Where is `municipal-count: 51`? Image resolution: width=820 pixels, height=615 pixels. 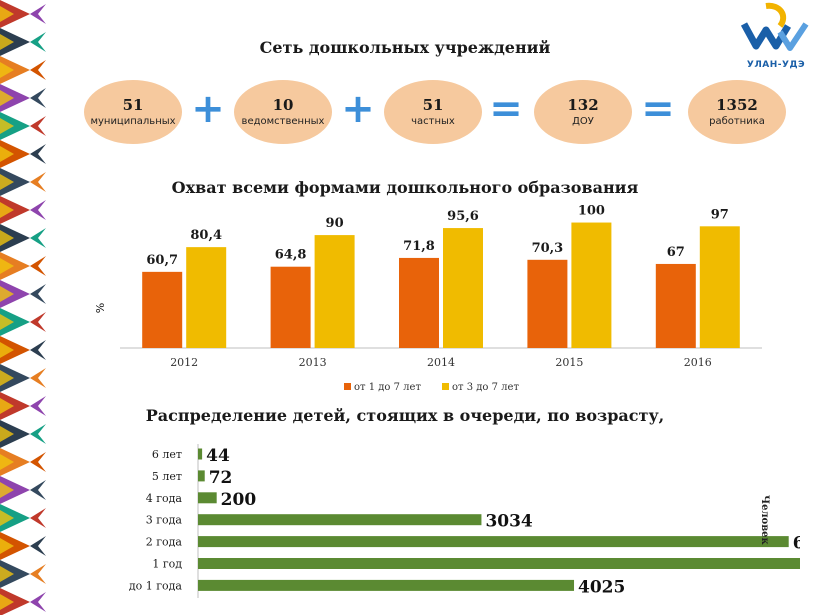
municipal-count: 51 is located at coordinates (133, 105).